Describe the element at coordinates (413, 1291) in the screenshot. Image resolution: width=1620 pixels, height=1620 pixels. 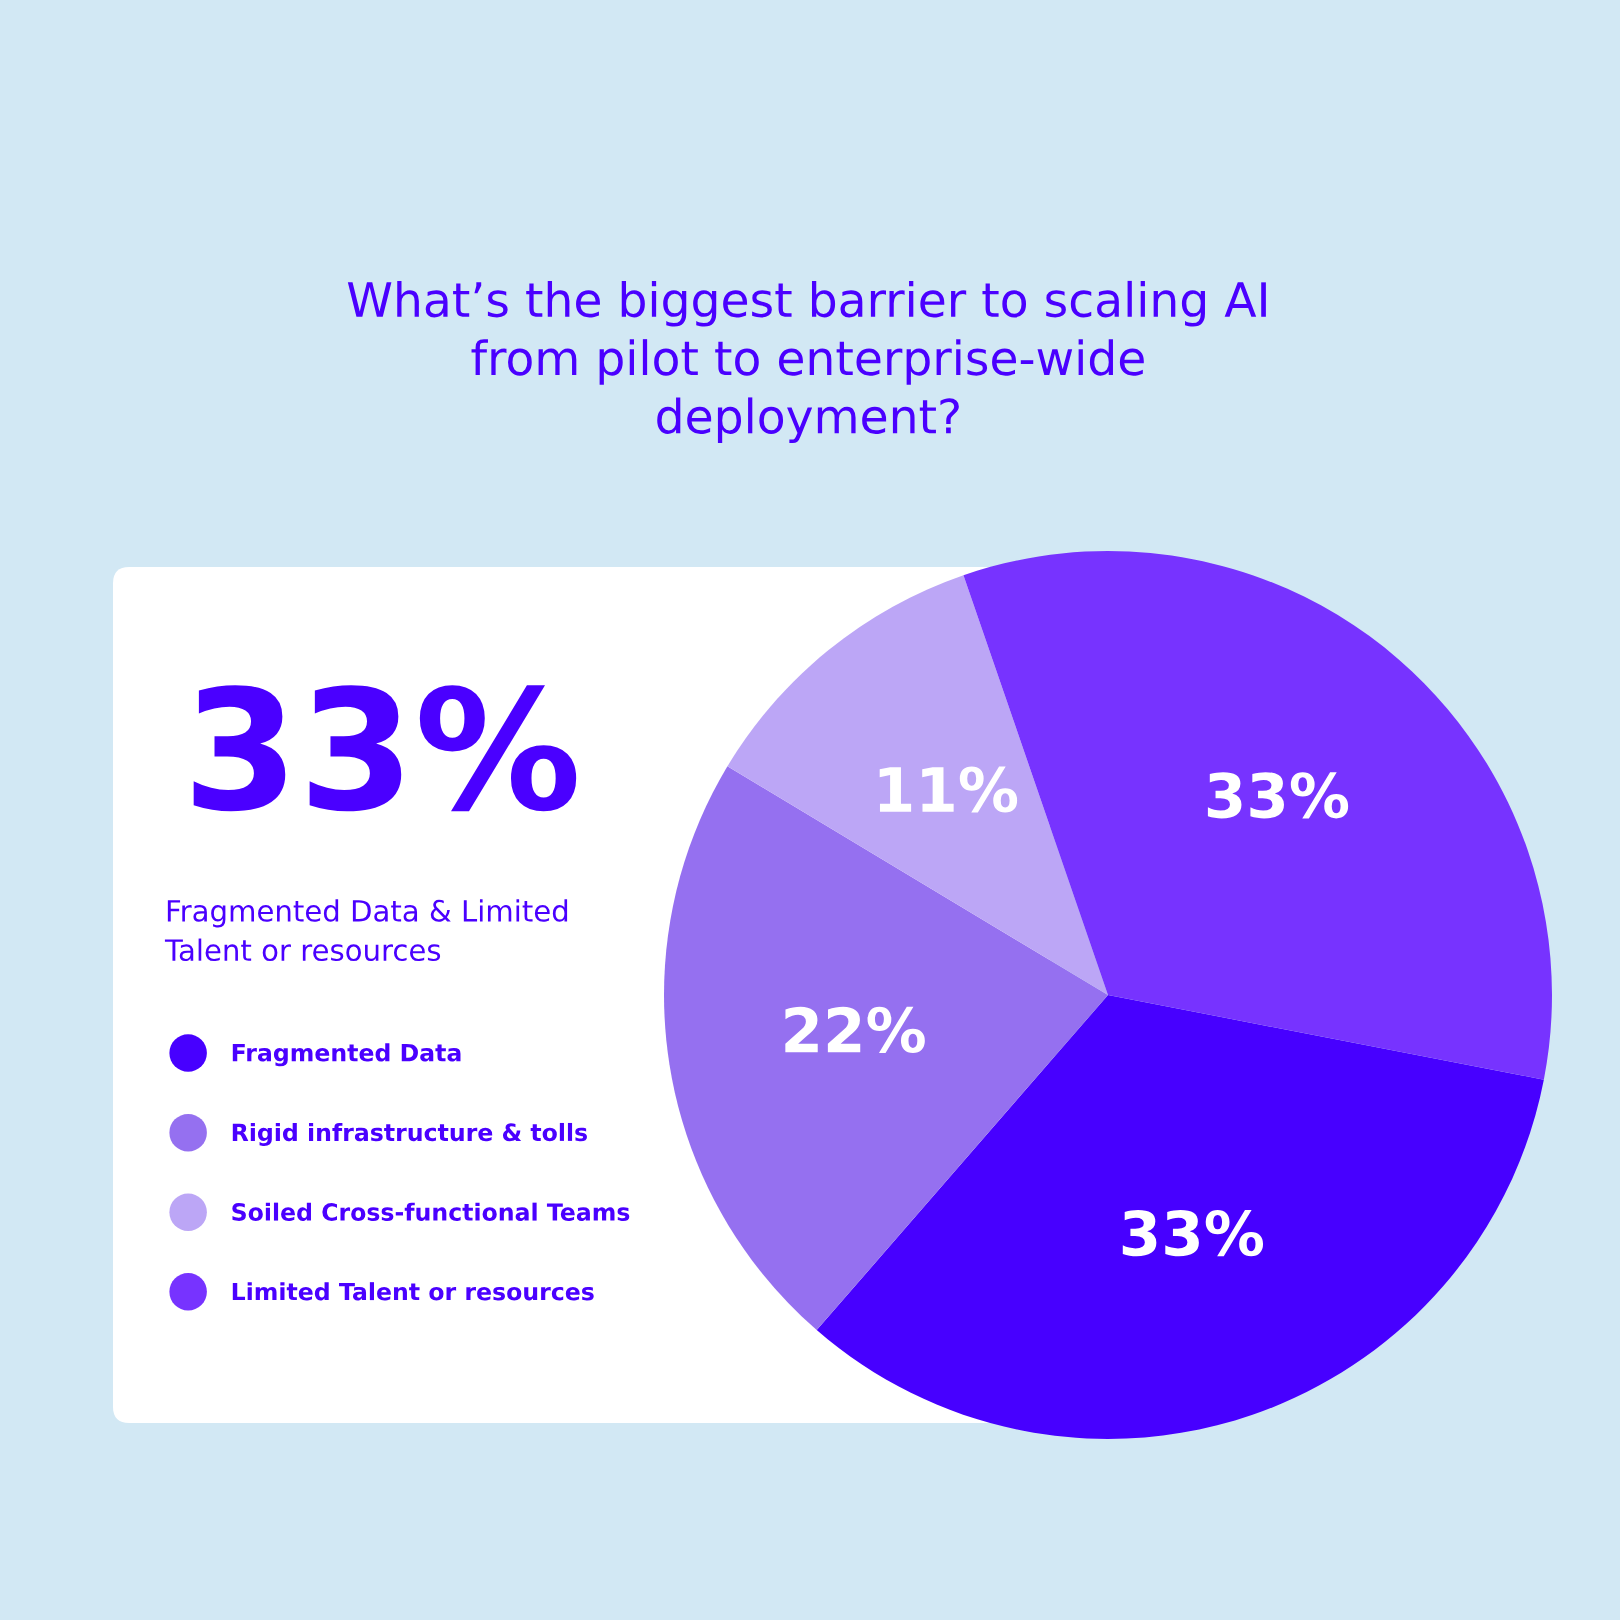
I see `legend-label: Limited Talent or resources` at that location.